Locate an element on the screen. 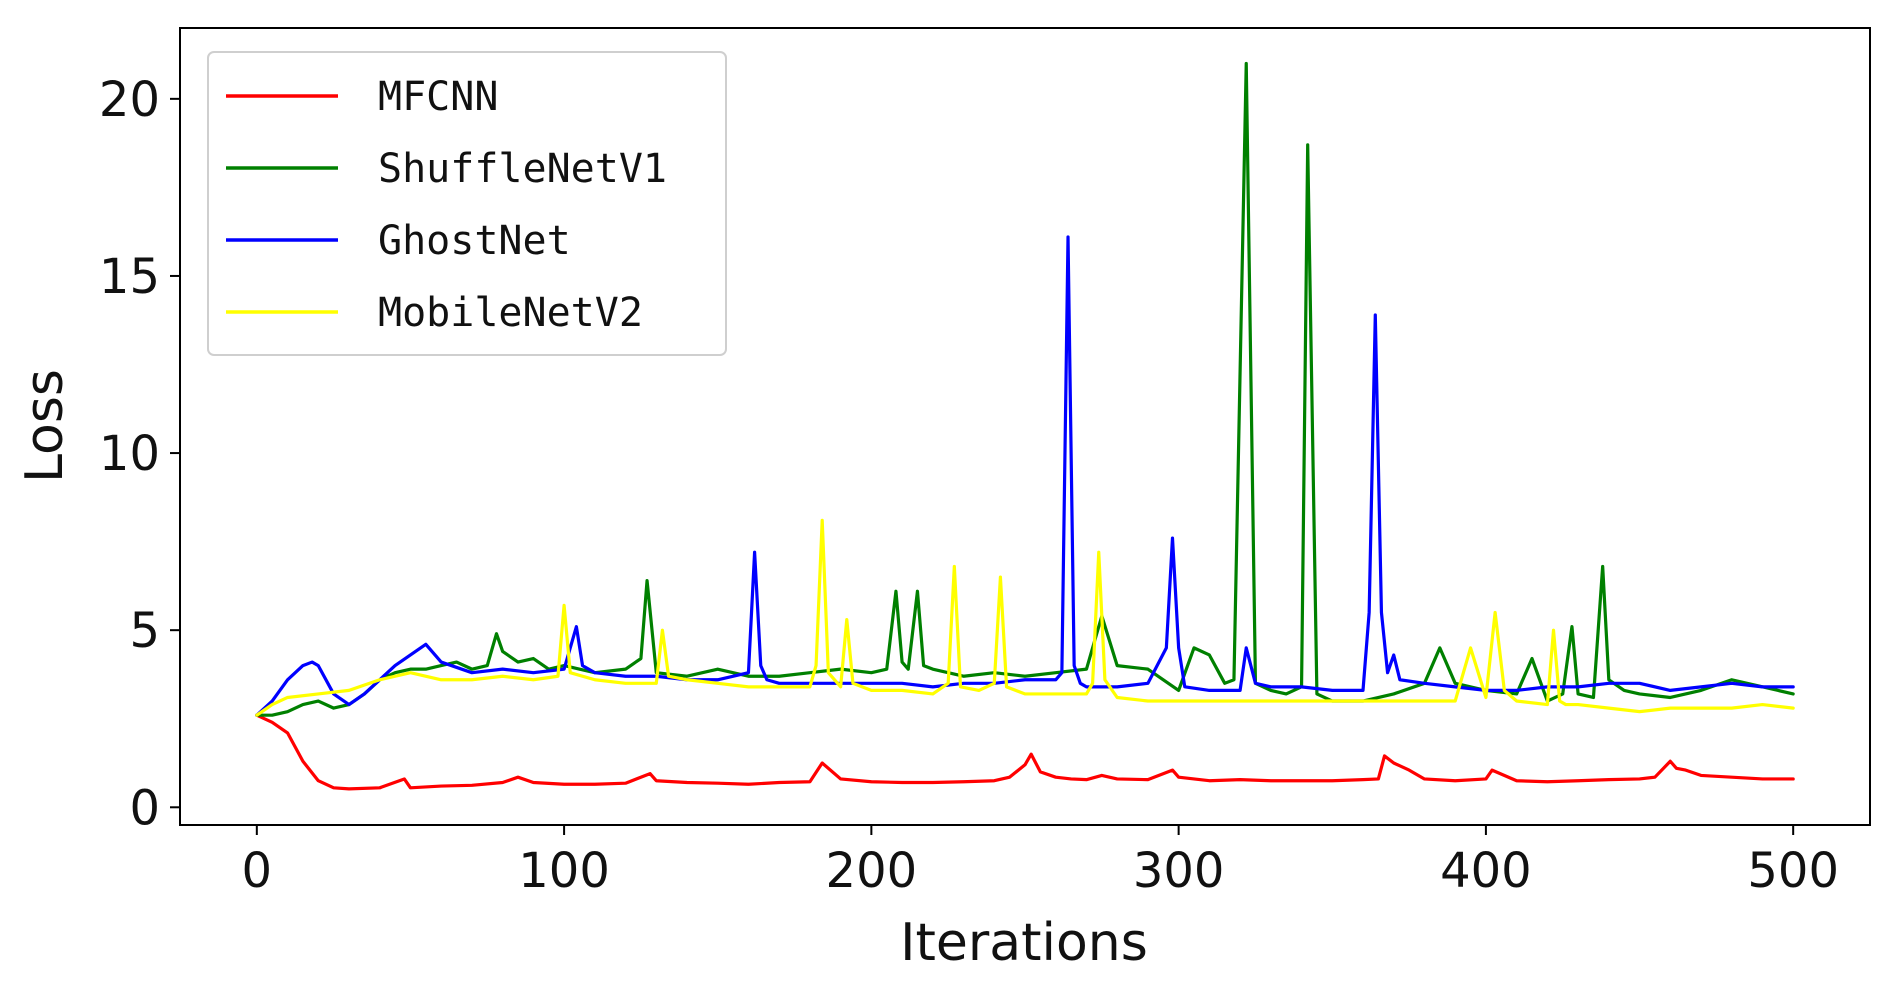 The image size is (1888, 986). x-tick-label-200: 200 is located at coordinates (872, 871).